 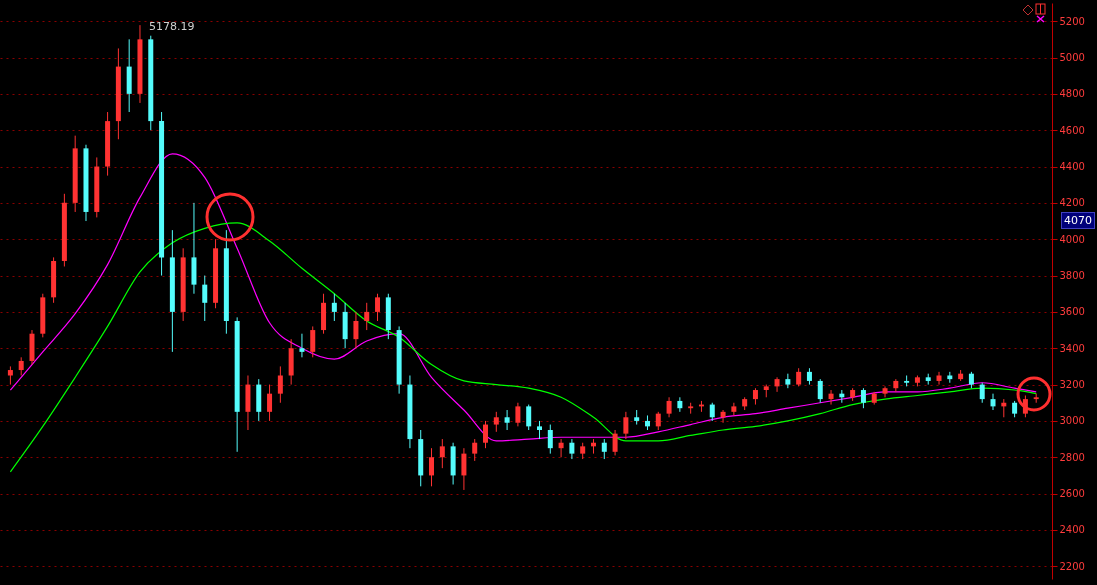 I want to click on y-tick-label: 4400, so click(x=1072, y=167).